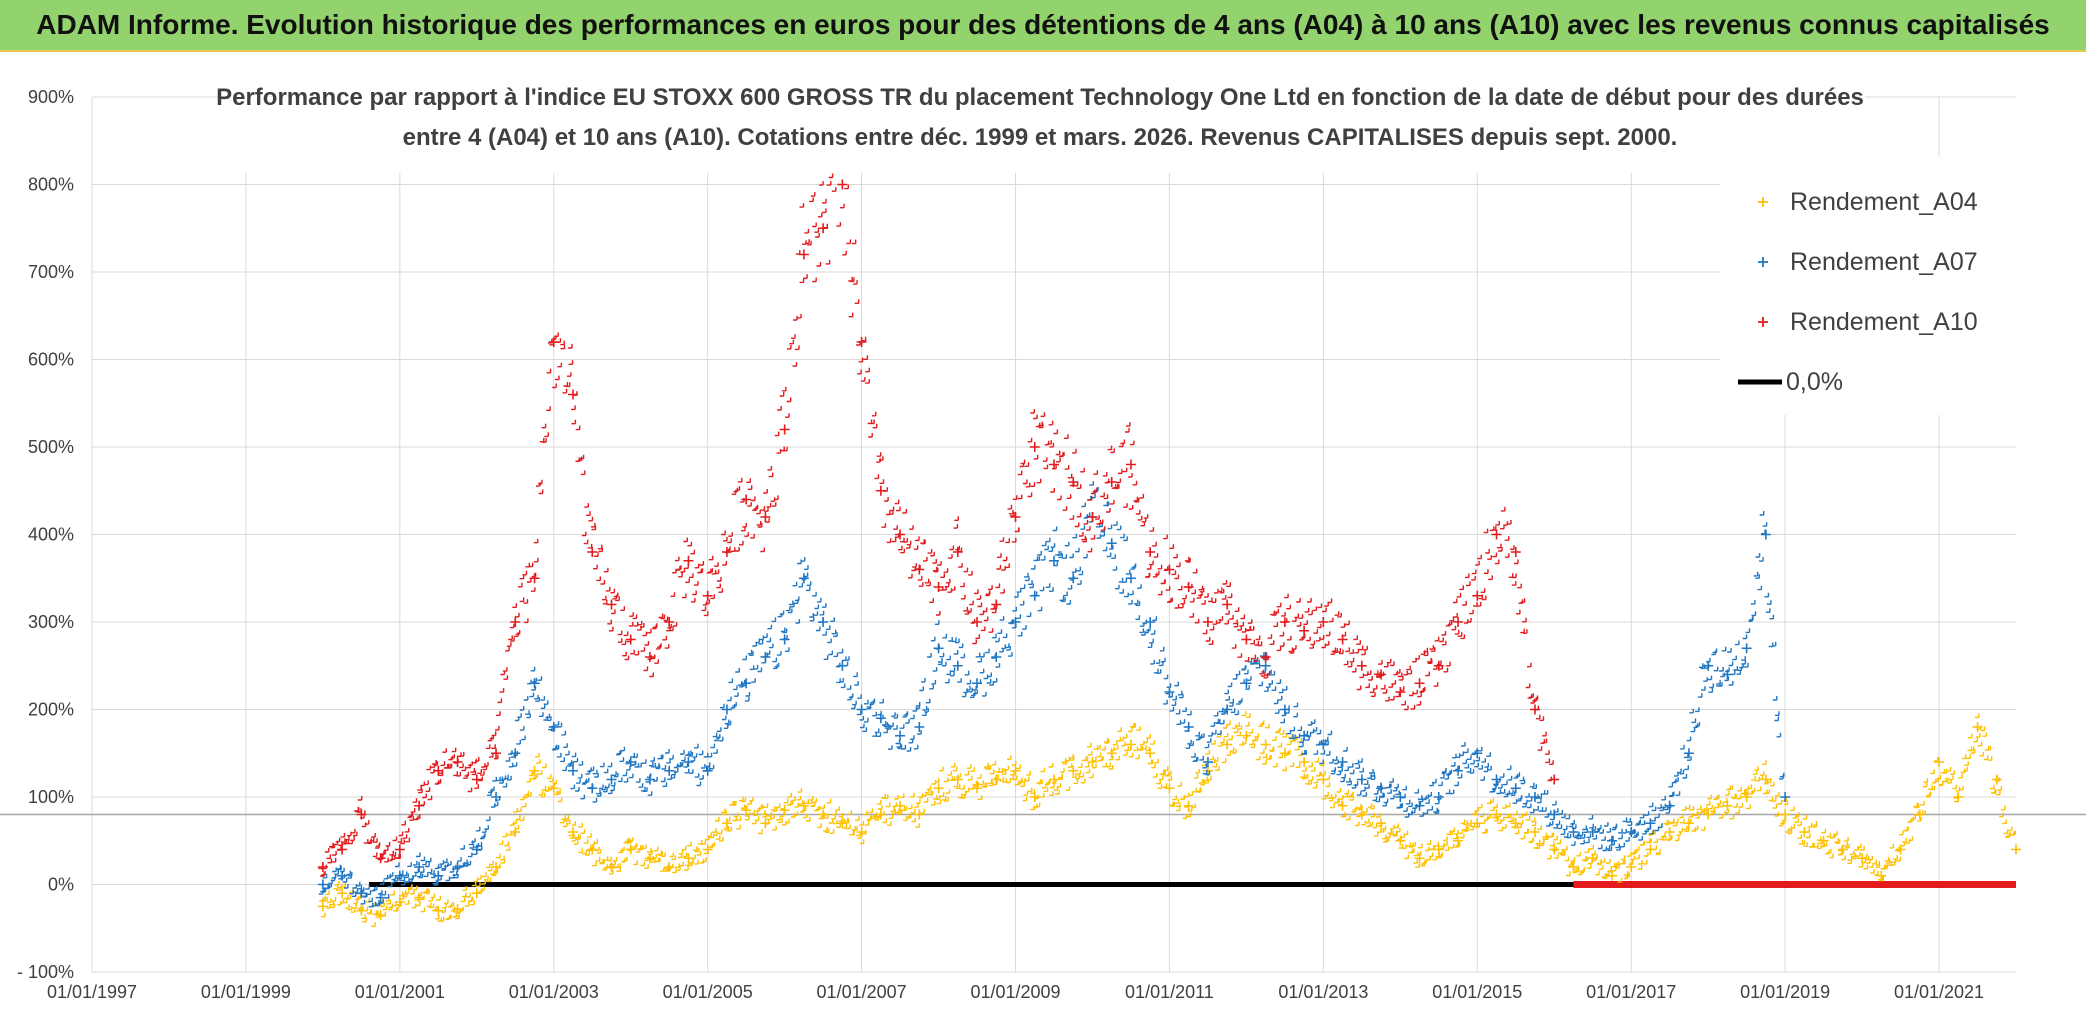  I want to click on x-tick-label: 01/01/1999, so click(246, 992).